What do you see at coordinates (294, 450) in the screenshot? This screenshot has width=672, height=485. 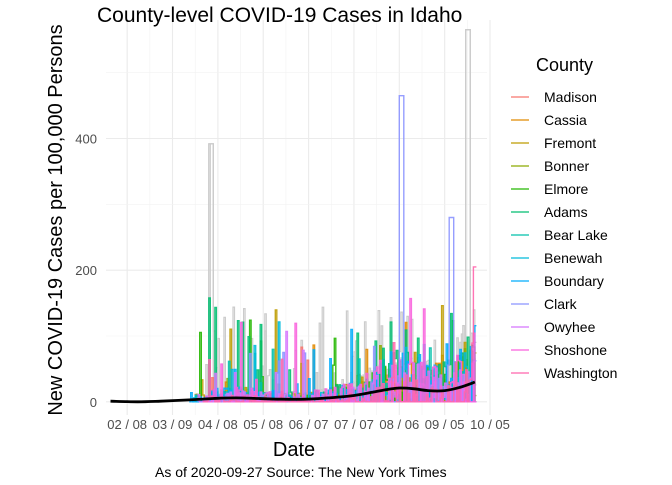 I see `x-axis-title: Date` at bounding box center [294, 450].